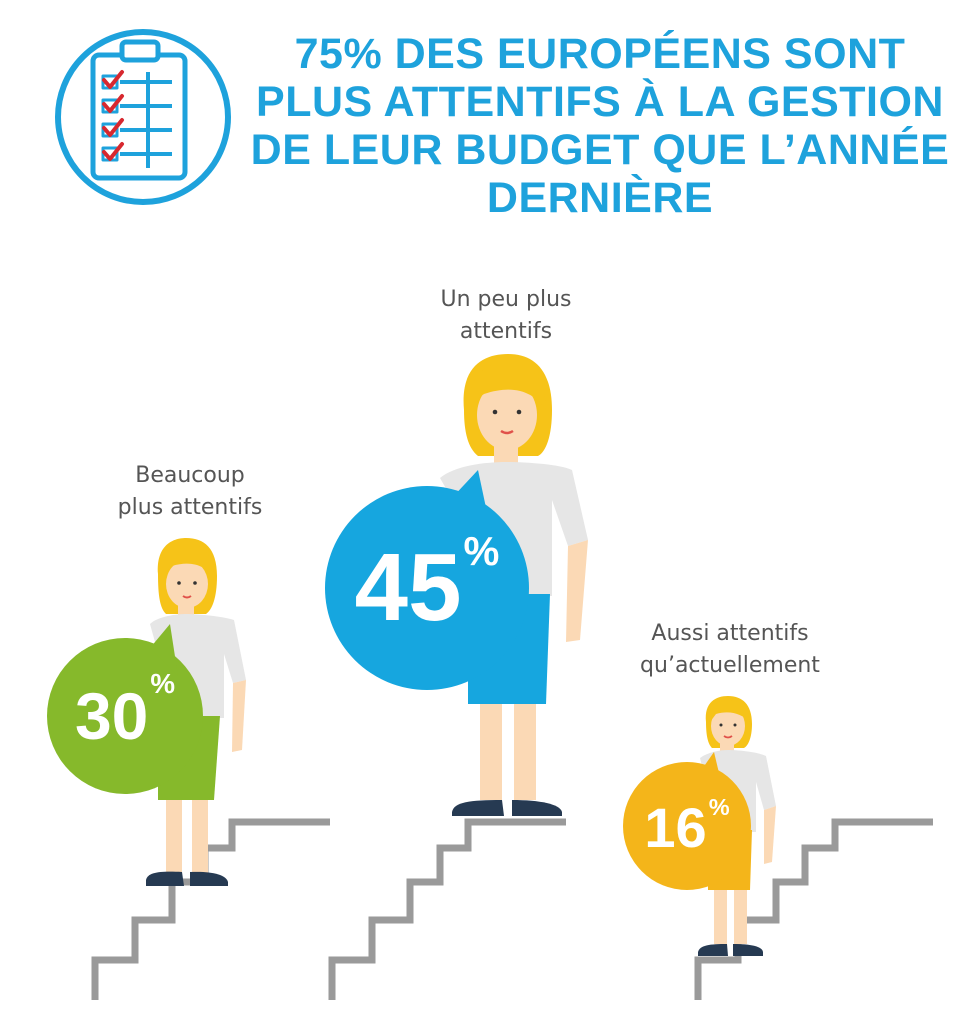 The width and height of the screenshot is (968, 1024). I want to click on label-group-3-line-2: qu’actuellement, so click(730, 665).